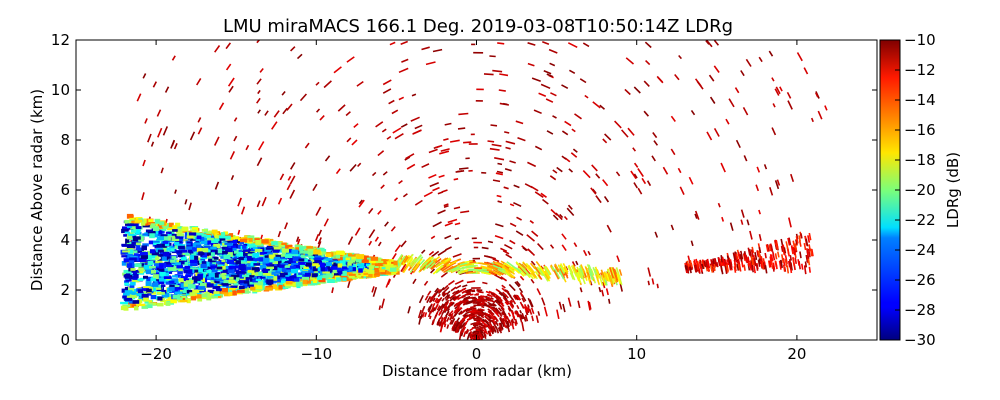  Describe the element at coordinates (60, 40) in the screenshot. I see `y-tick-label: 12` at that location.